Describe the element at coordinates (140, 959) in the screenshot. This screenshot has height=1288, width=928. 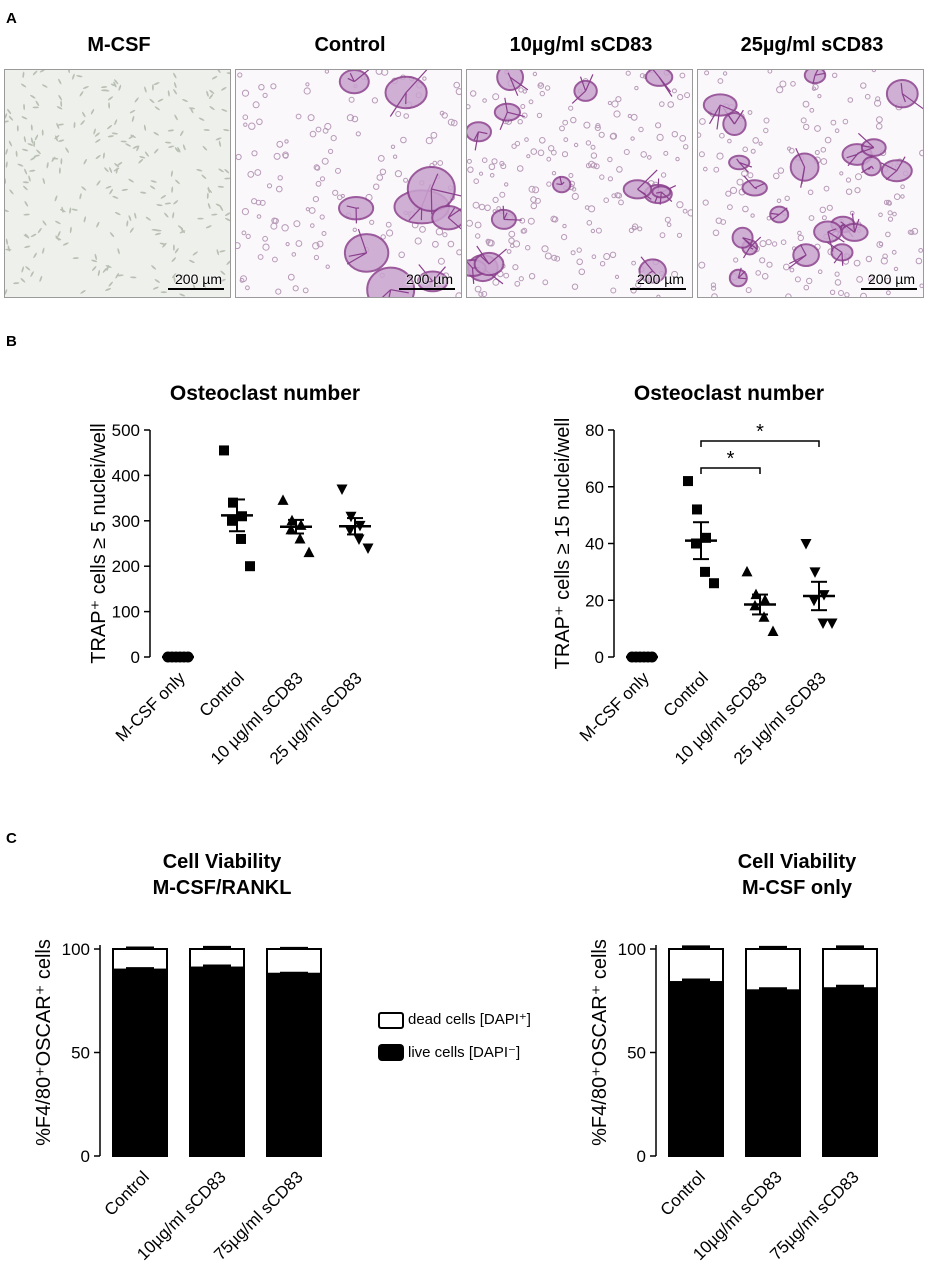
I see `bar-dead` at that location.